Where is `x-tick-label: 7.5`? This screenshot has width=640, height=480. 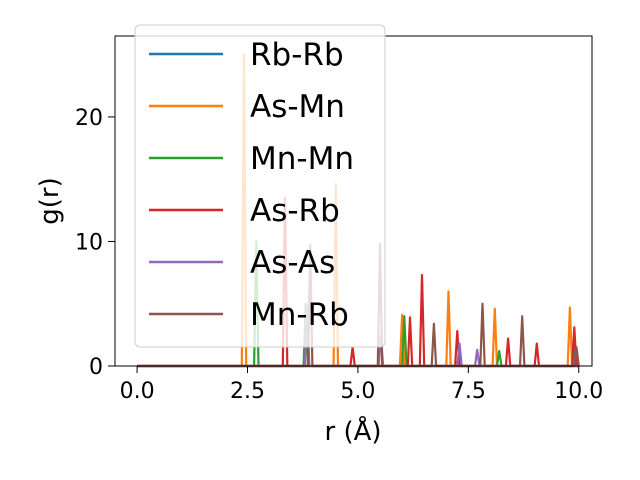 x-tick-label: 7.5 is located at coordinates (468, 391).